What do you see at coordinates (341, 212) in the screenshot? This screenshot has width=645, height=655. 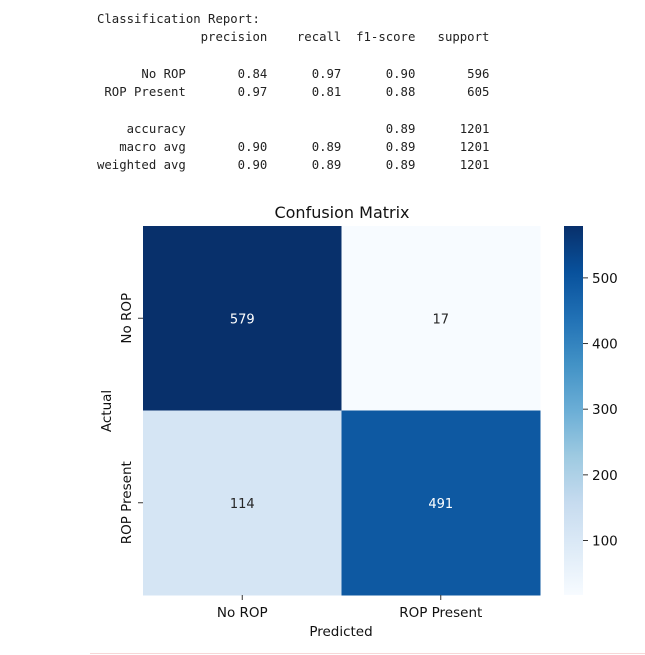 I see `chart-title: Confusion Matrix` at bounding box center [341, 212].